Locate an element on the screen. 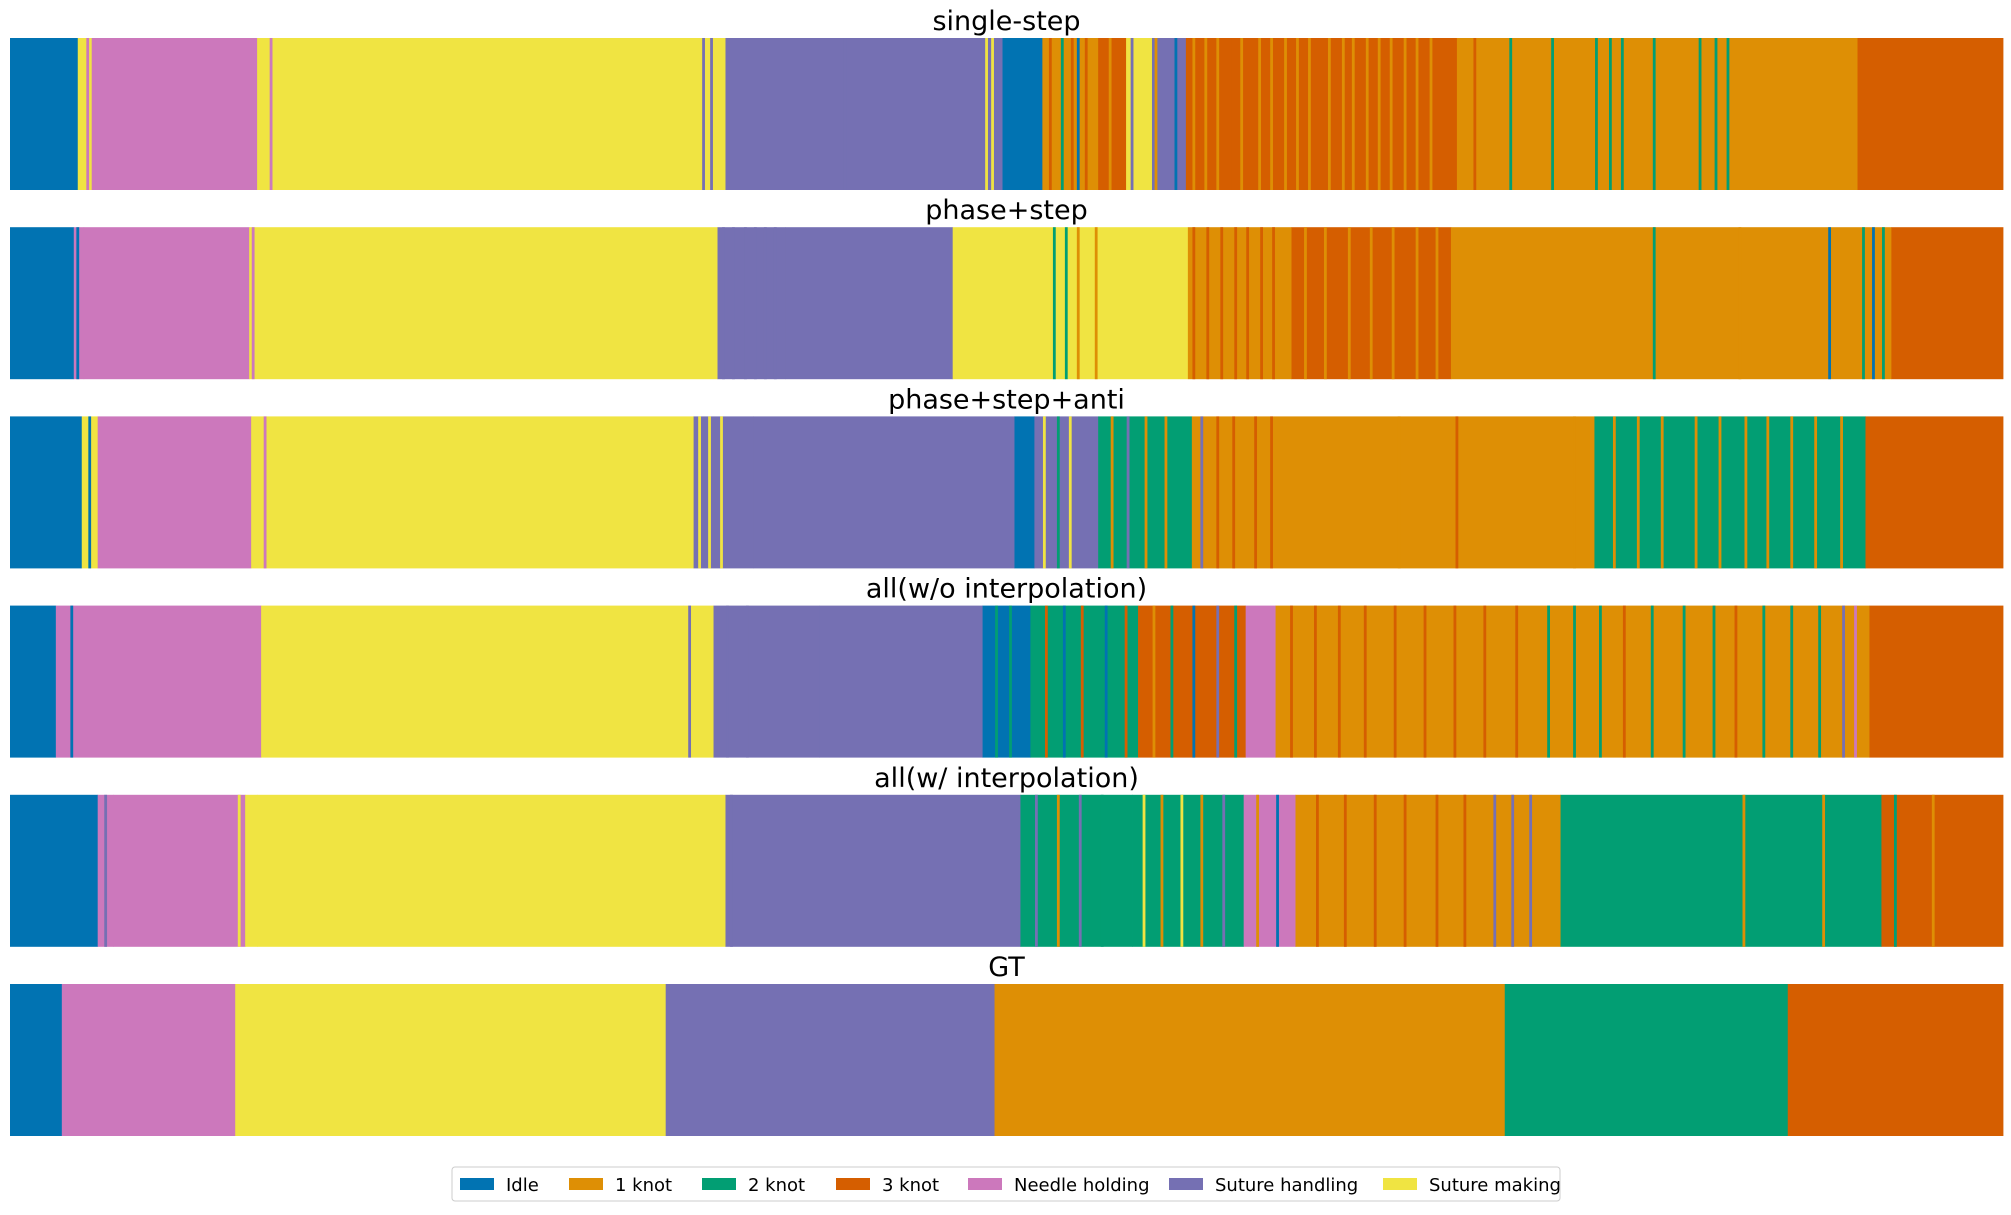  legend-label: Idle is located at coordinates (522, 1185).